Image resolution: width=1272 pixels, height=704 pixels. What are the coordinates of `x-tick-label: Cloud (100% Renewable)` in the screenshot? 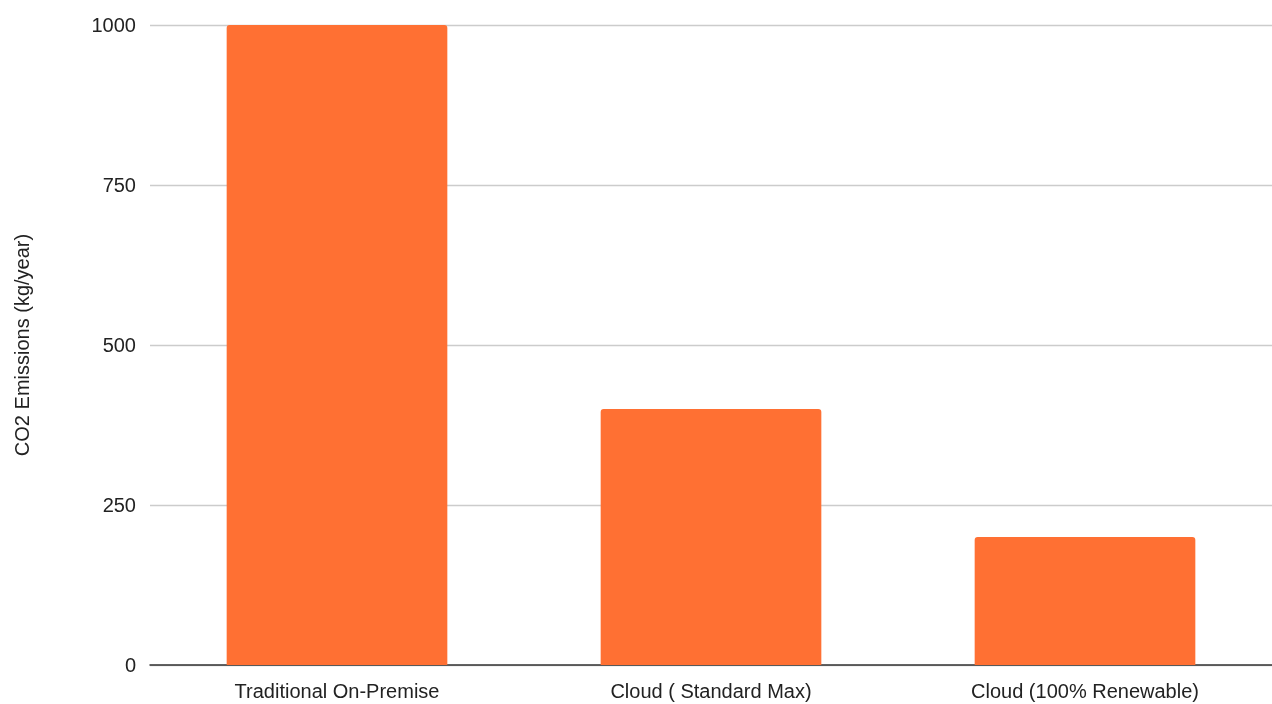 It's located at (1085, 691).